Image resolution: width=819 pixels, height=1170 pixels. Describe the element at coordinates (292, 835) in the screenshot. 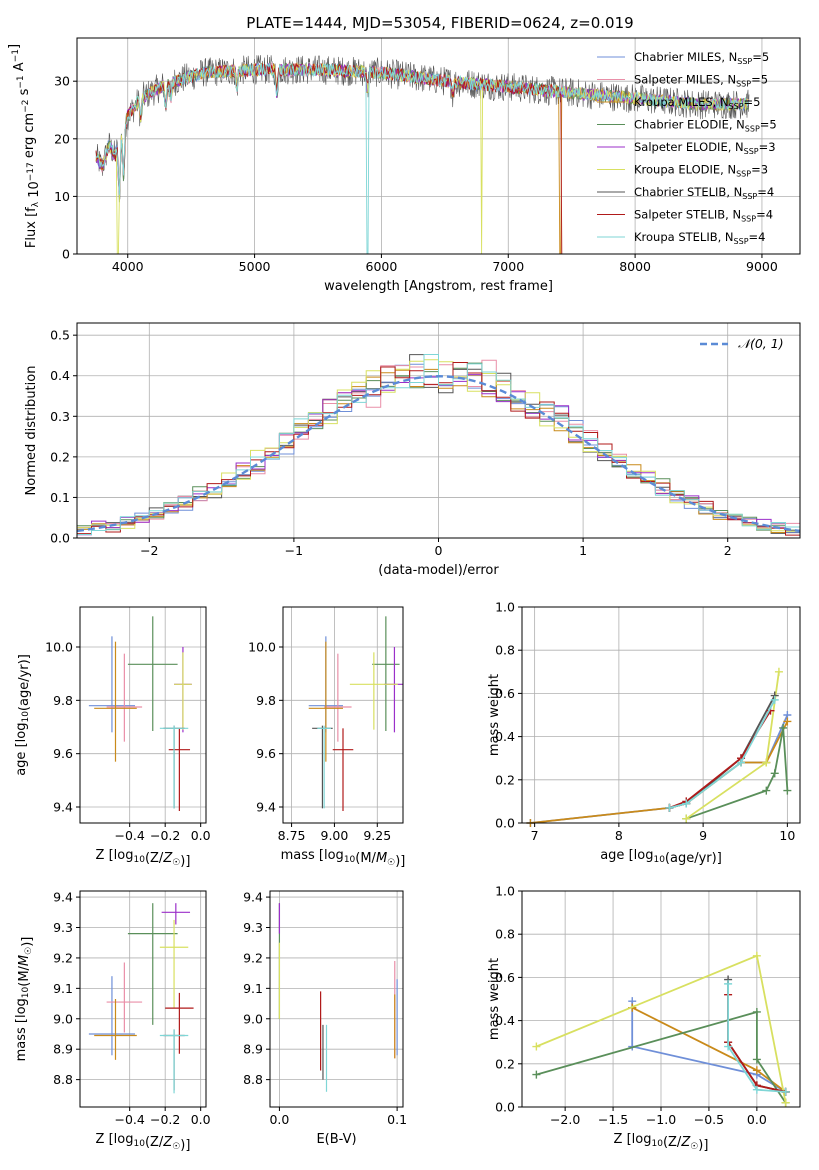

I see `x-tick-label: 8.75` at that location.